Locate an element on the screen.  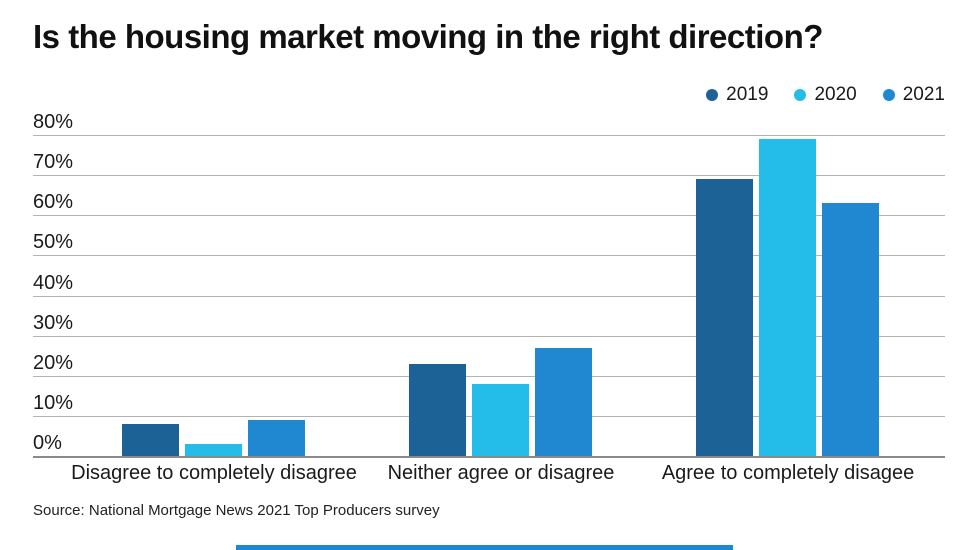
legend-item-2020: 2020 is located at coordinates (825, 95).